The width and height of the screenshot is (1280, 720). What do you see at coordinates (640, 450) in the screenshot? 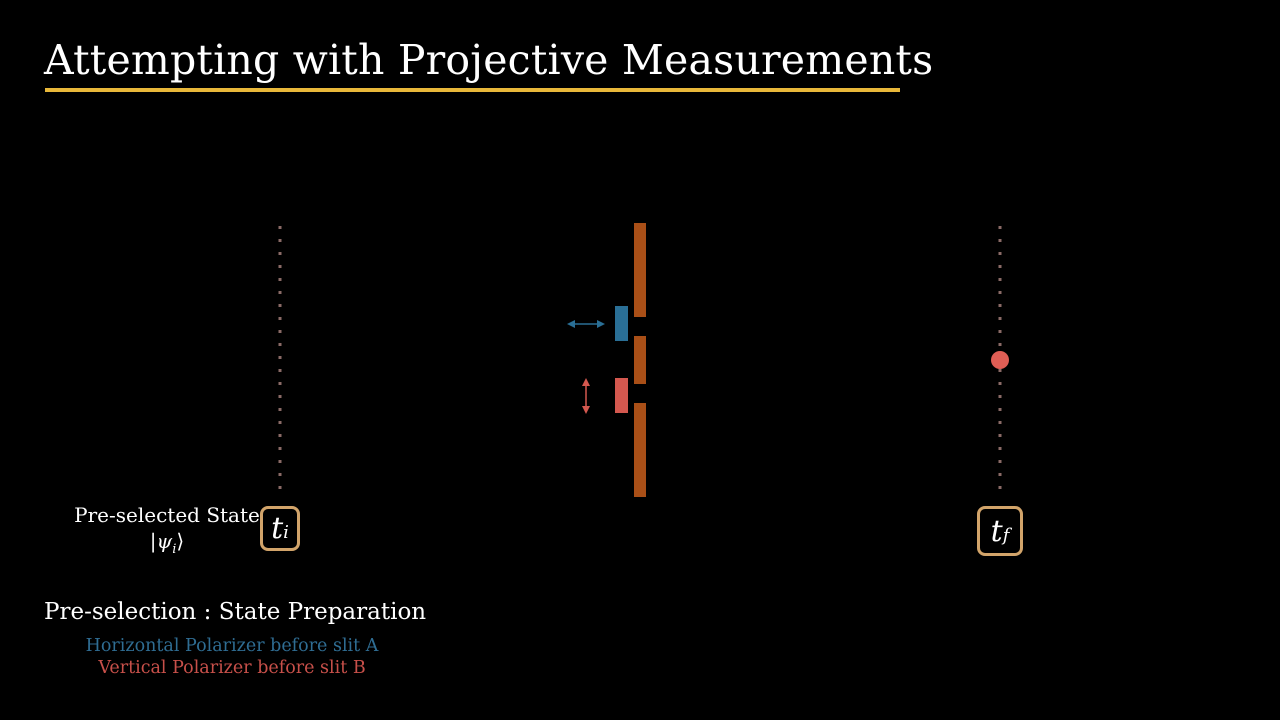
I see `slit-wall-bottom` at bounding box center [640, 450].